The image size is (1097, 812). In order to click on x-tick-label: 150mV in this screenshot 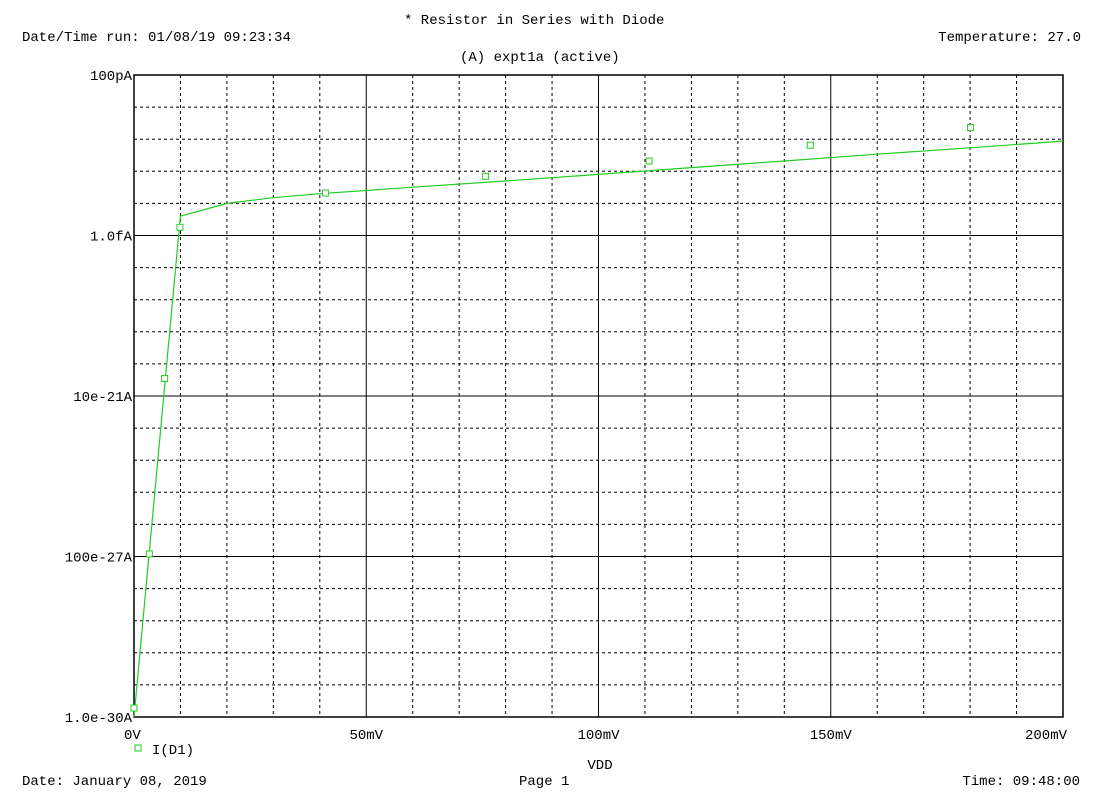, I will do `click(831, 736)`.